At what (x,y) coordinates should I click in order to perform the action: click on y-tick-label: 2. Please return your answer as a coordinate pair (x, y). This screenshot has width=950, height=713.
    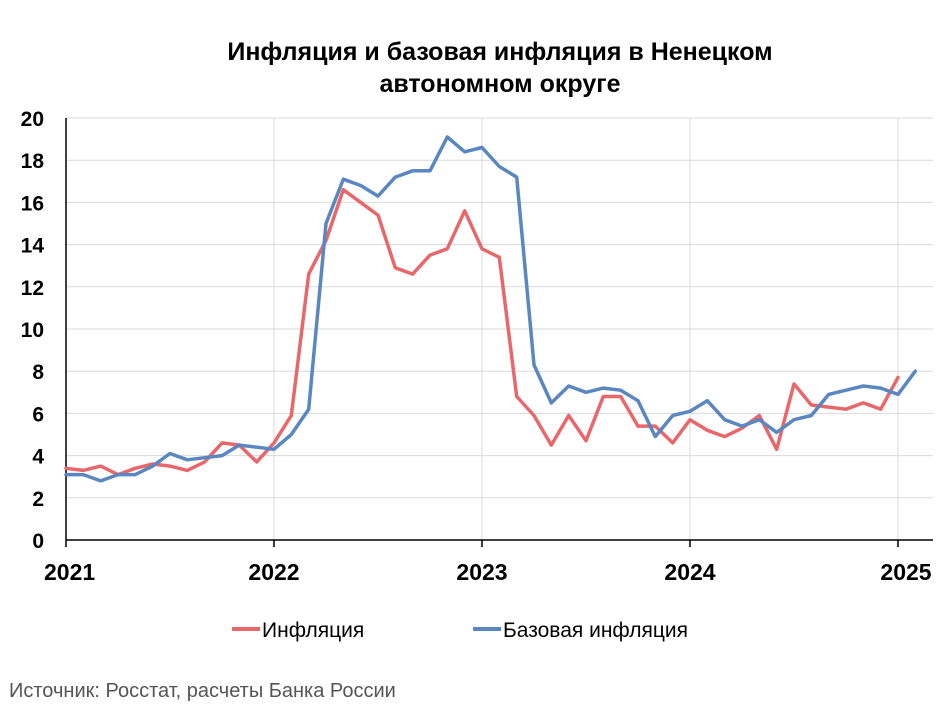
    Looking at the image, I should click on (38, 499).